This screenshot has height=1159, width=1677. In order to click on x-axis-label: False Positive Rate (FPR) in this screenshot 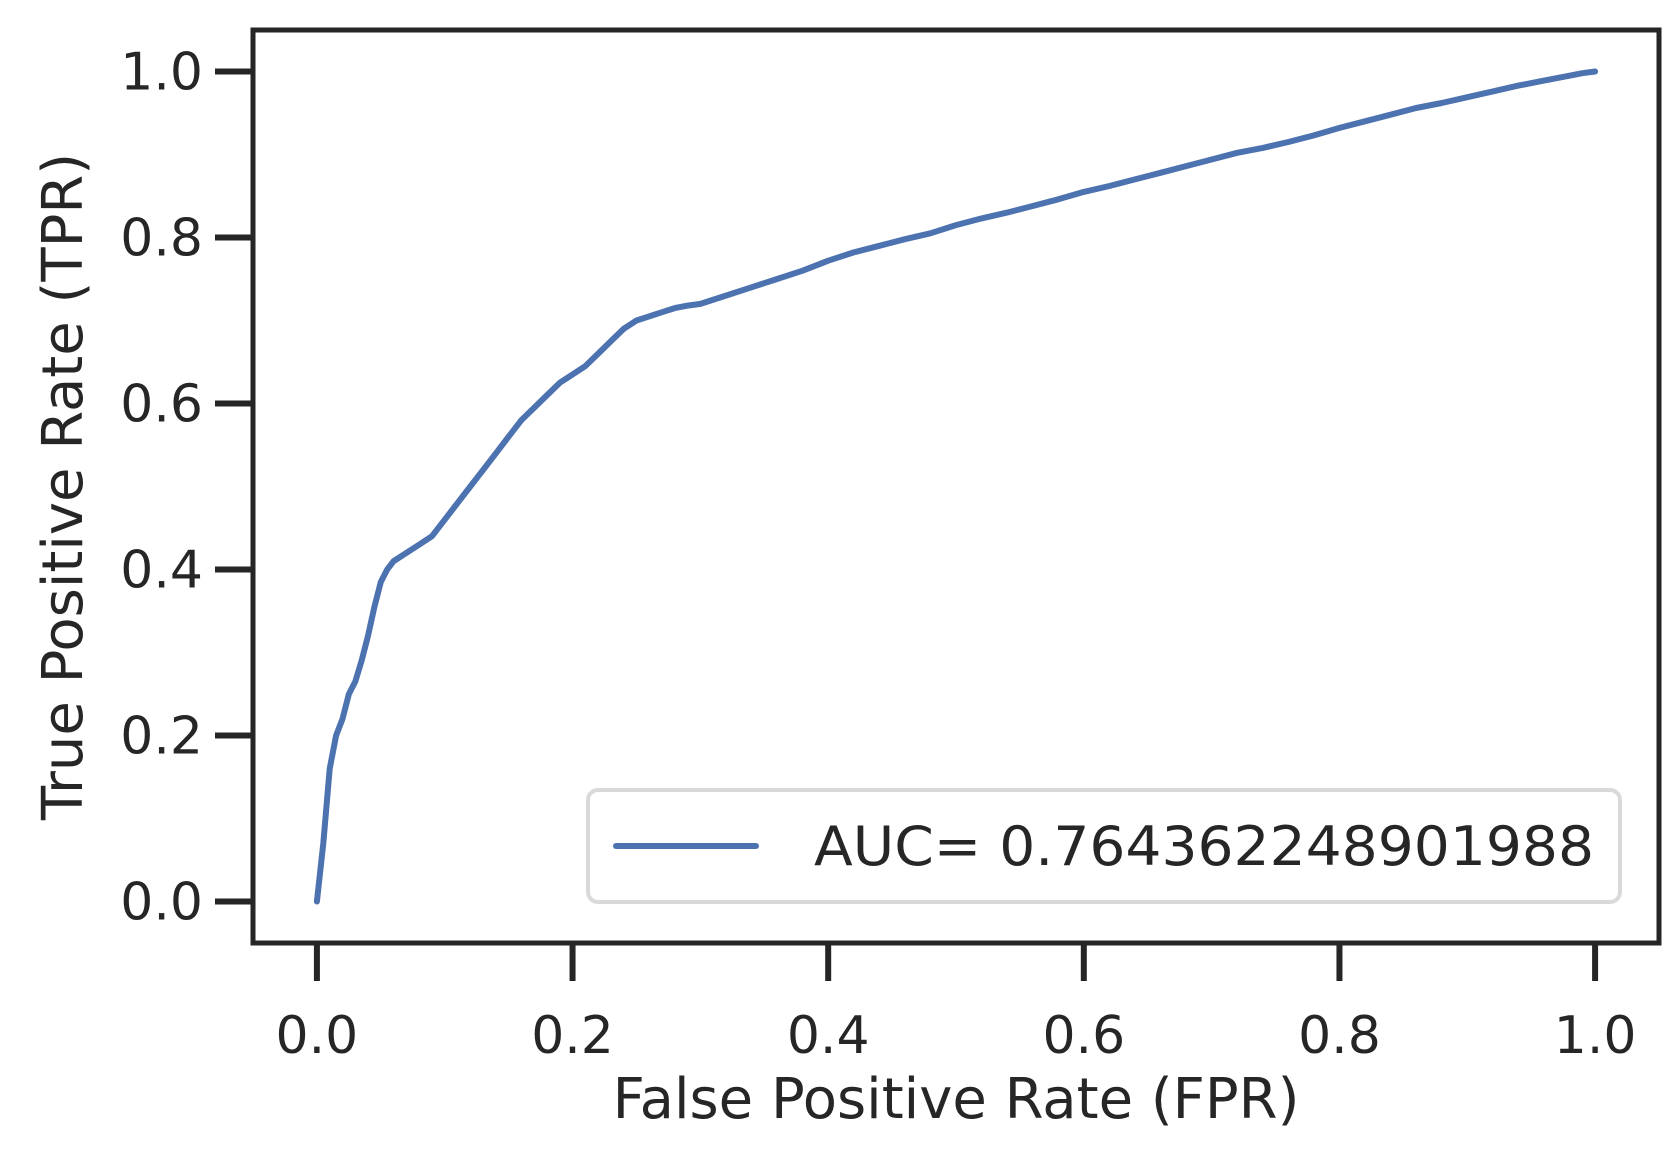, I will do `click(956, 1099)`.